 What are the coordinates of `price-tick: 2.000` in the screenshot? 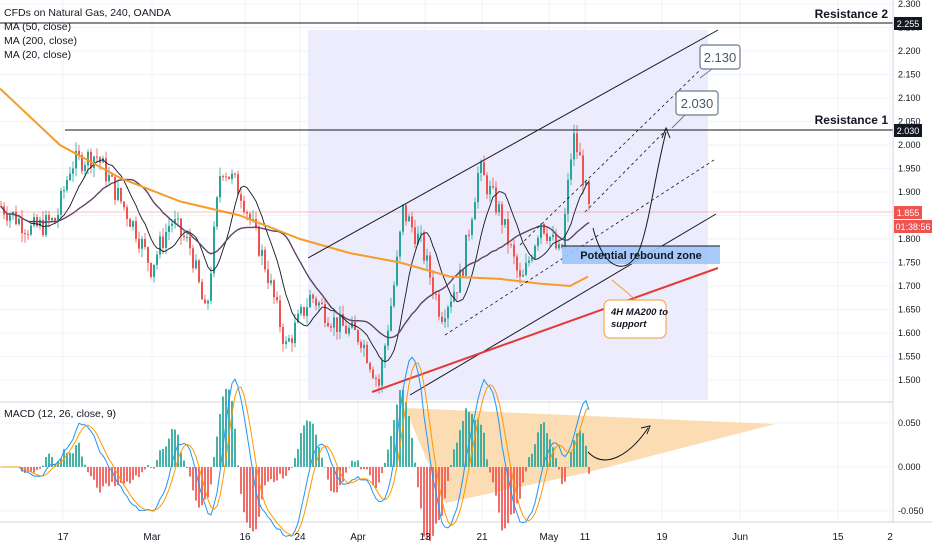 It's located at (909, 145).